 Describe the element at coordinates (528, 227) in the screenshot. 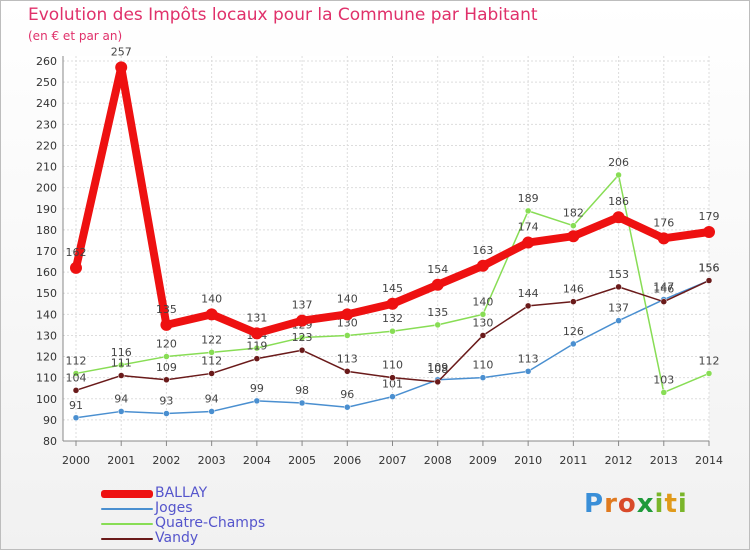

I see `data-label-ballay: 174` at that location.